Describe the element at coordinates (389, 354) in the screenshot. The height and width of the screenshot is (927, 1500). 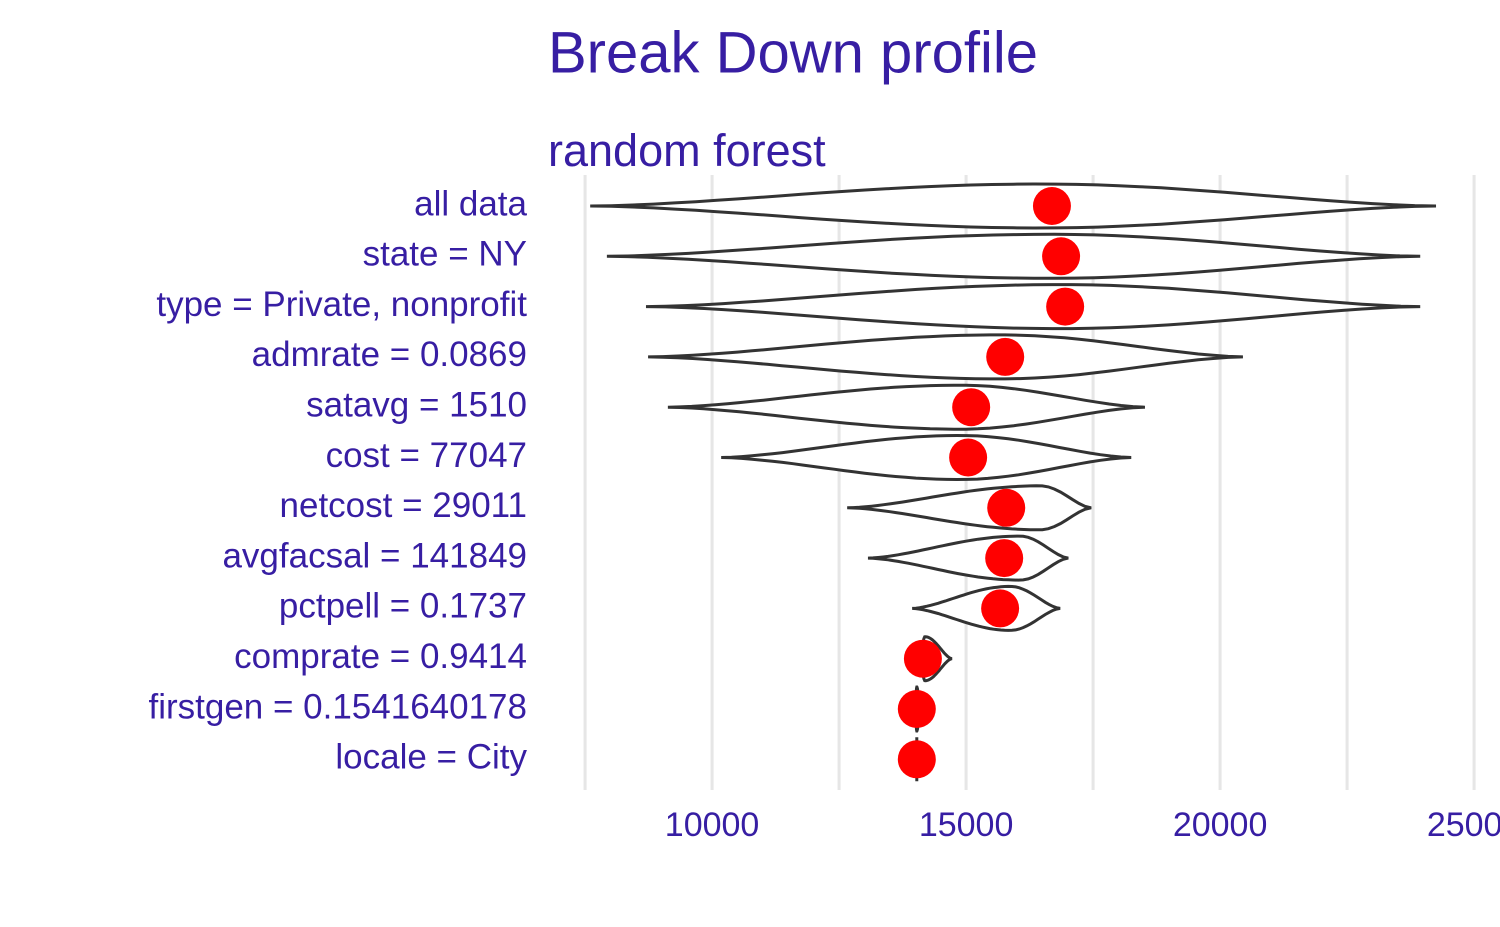
I see `y-tick-label: admrate = 0.0869` at that location.